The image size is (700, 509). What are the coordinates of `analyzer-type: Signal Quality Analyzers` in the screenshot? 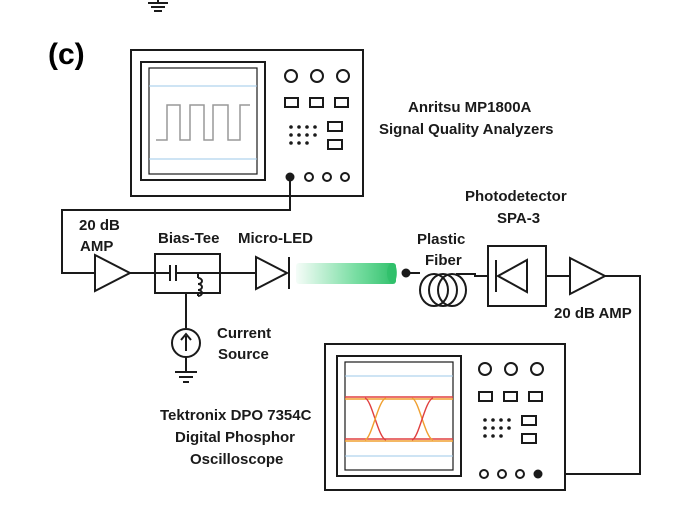 It's located at (466, 129).